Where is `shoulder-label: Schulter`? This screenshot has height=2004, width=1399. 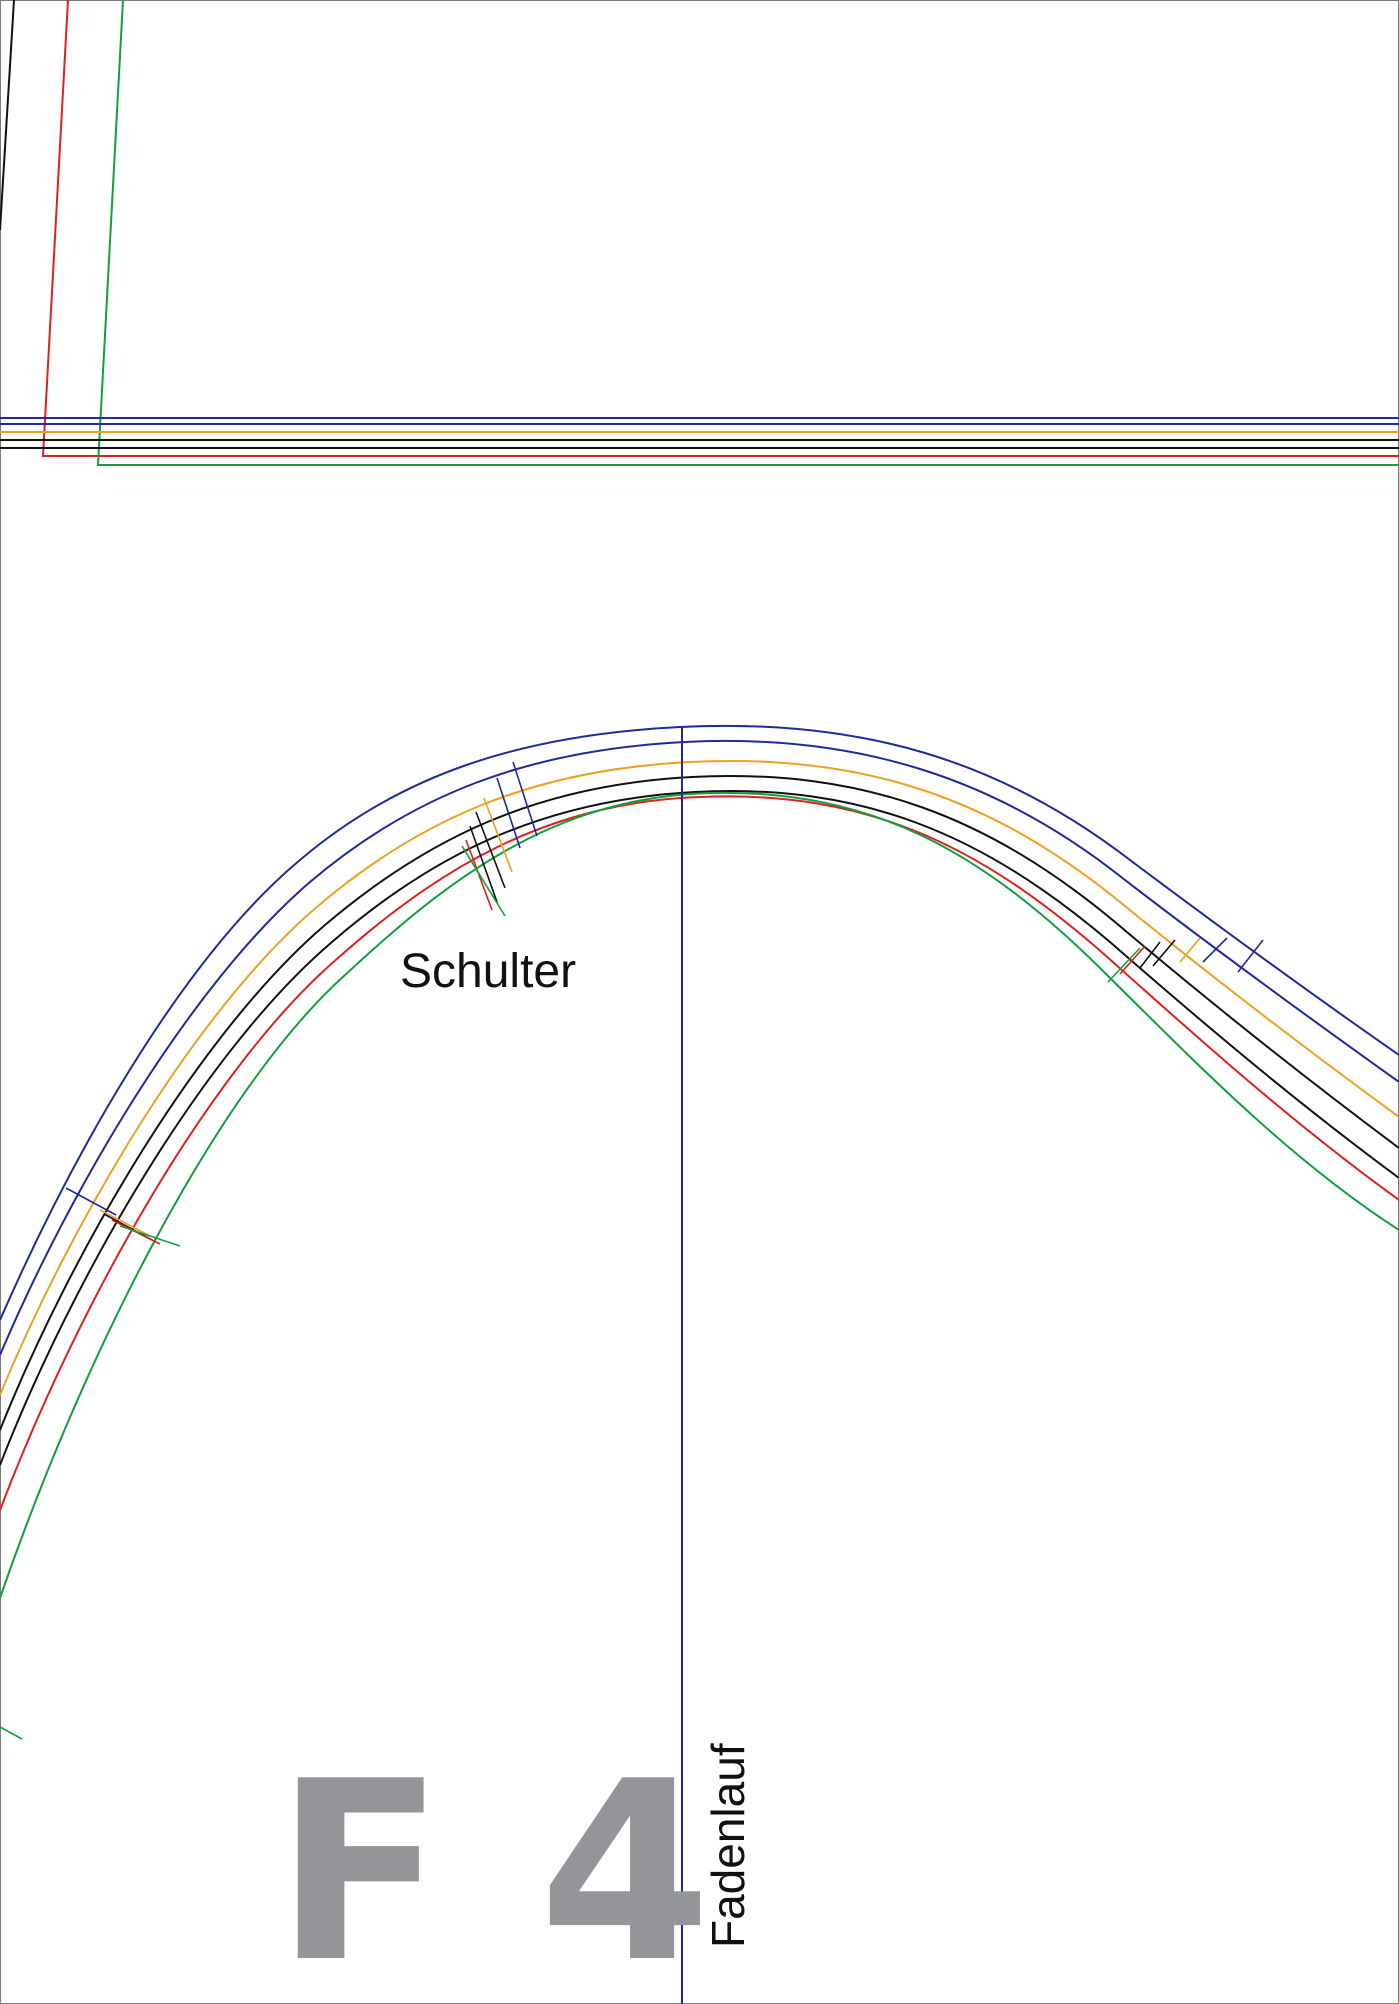
shoulder-label: Schulter is located at coordinates (488, 971).